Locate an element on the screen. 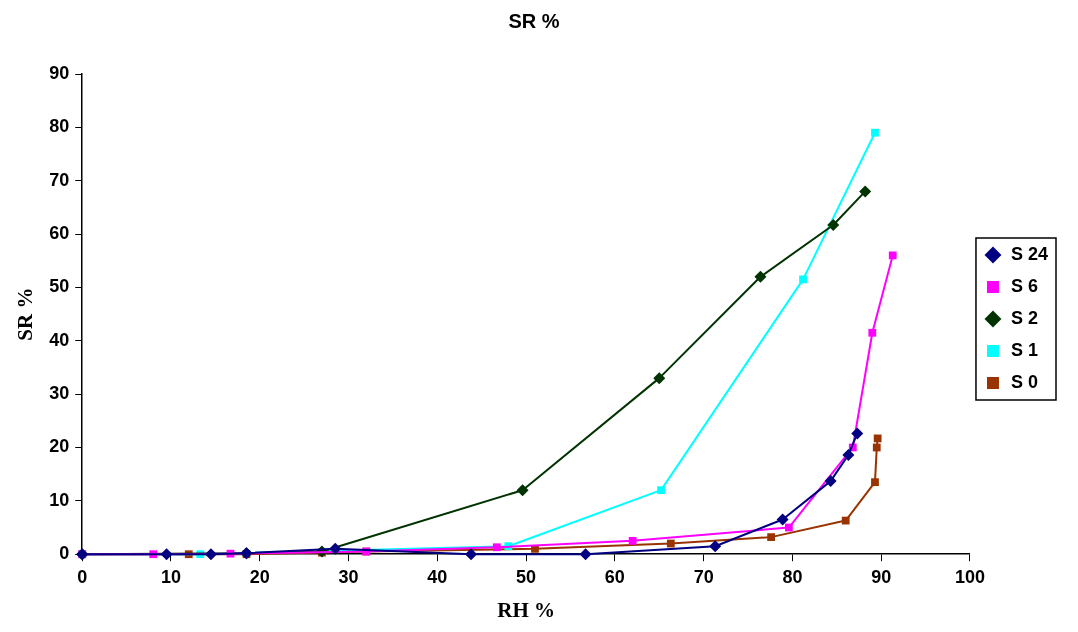  legend-label: S 6 is located at coordinates (1024, 285).